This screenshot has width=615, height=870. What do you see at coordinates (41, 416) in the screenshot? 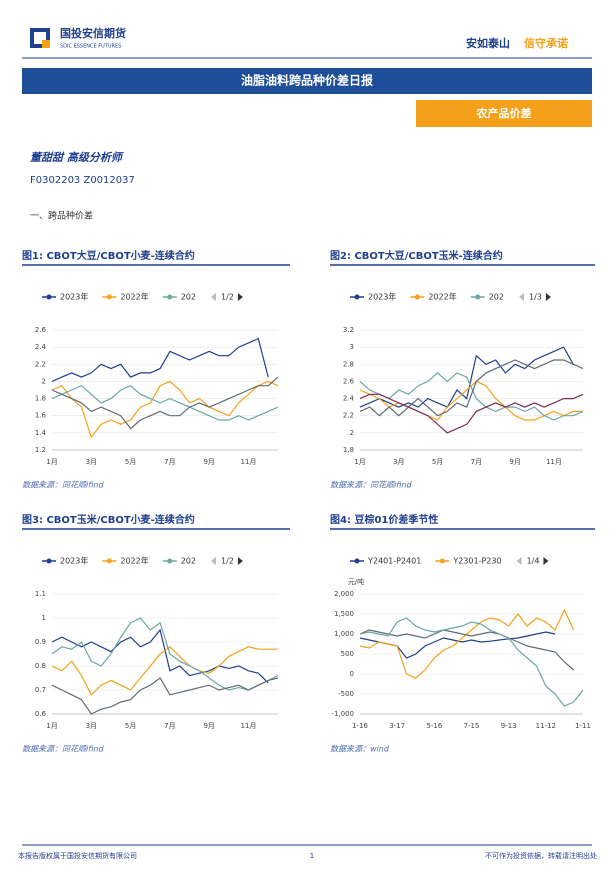
I see `y-tick-label: 1.6` at bounding box center [41, 416].